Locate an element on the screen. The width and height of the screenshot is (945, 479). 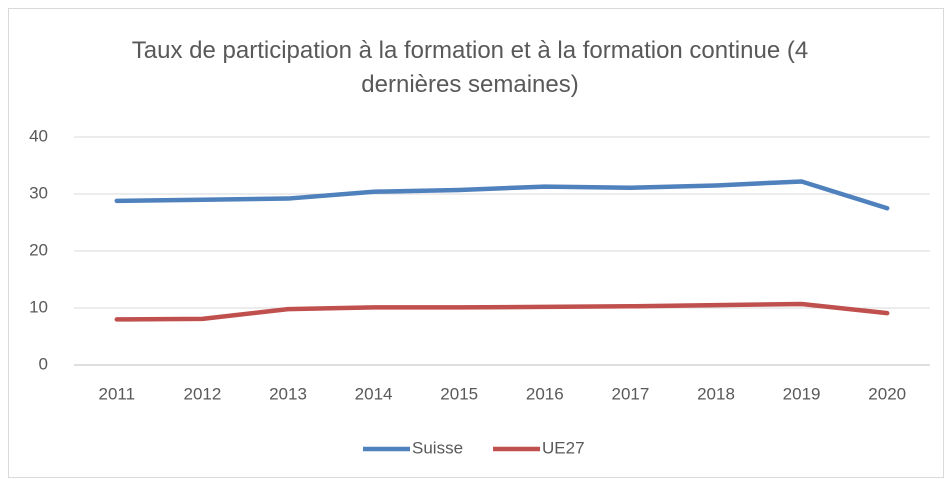
x-tick-label: 2018 is located at coordinates (716, 393).